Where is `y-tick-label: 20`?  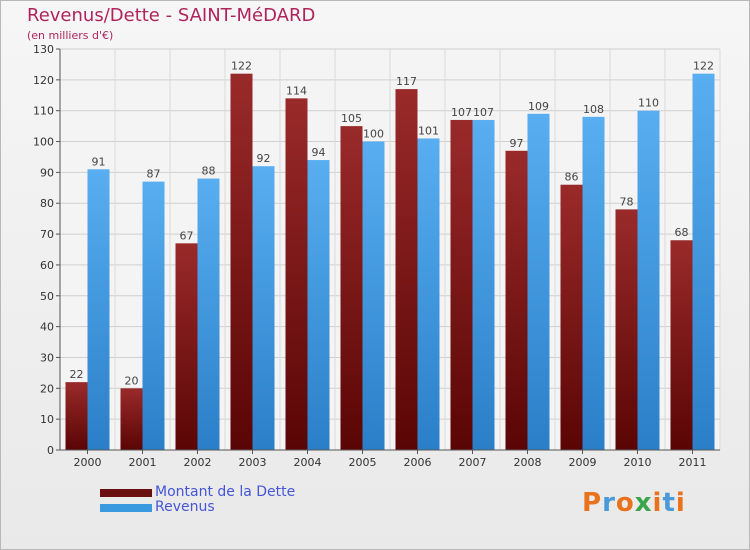 y-tick-label: 20 is located at coordinates (47, 388).